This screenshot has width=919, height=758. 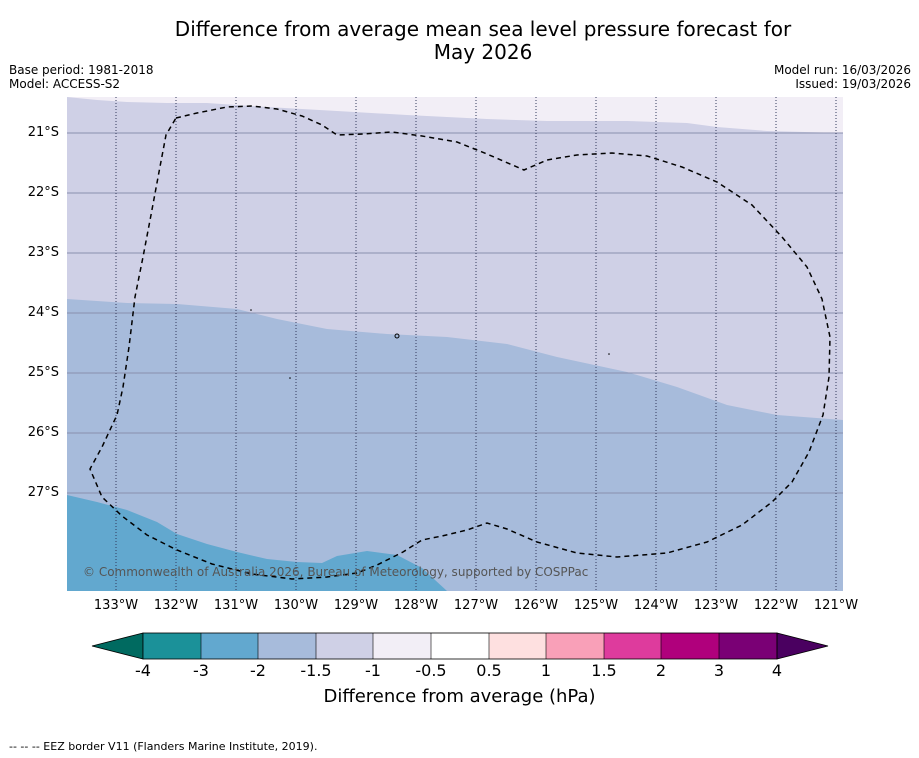 What do you see at coordinates (201, 670) in the screenshot?
I see `colorbar-tick-label: -3` at bounding box center [201, 670].